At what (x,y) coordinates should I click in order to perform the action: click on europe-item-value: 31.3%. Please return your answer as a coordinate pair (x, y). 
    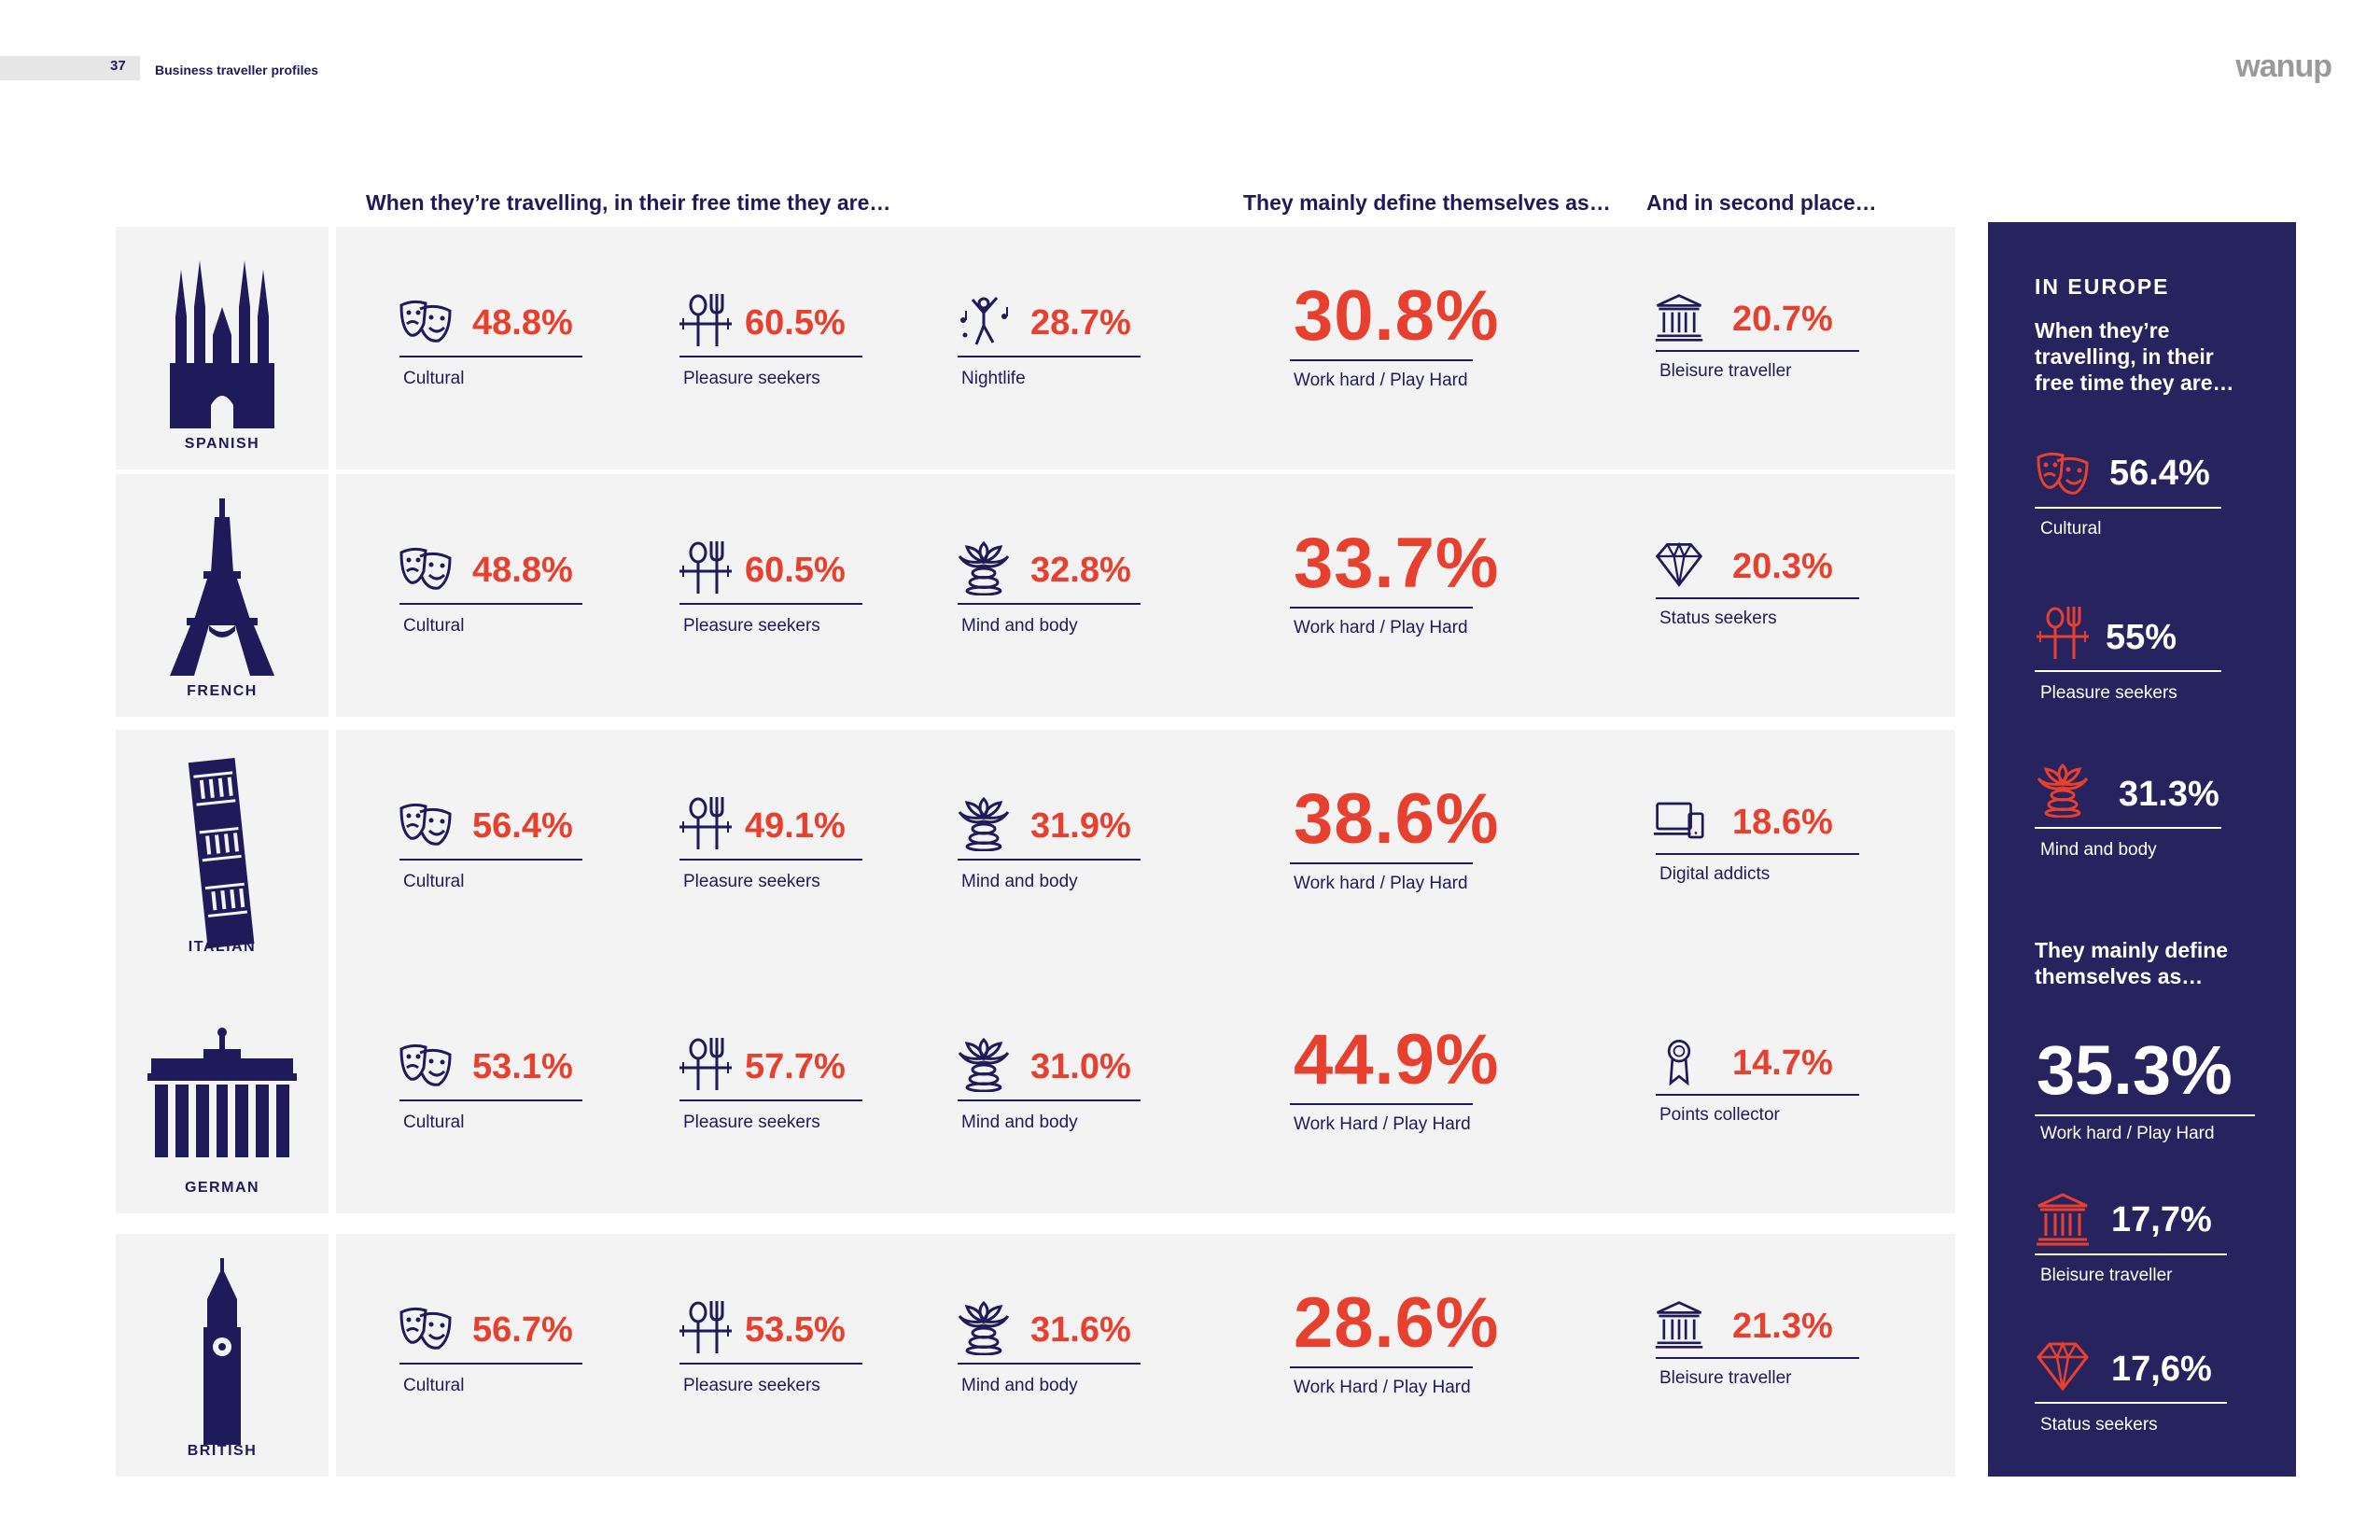
    Looking at the image, I should click on (2169, 794).